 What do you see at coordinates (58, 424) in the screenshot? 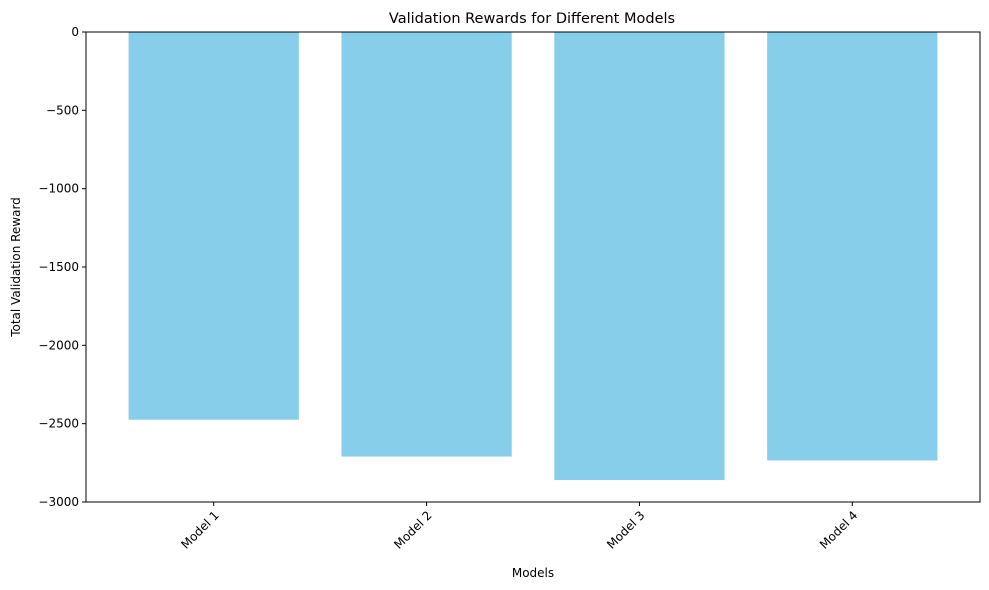
I see `y-tick-label: −2500` at bounding box center [58, 424].